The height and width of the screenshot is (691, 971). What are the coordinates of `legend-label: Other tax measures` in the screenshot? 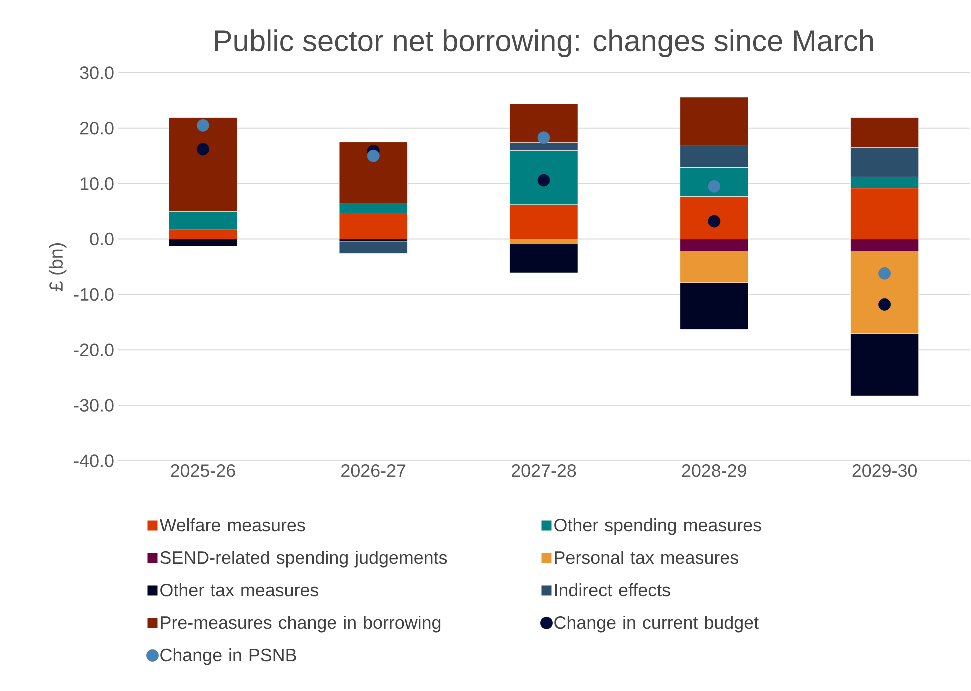 It's located at (239, 590).